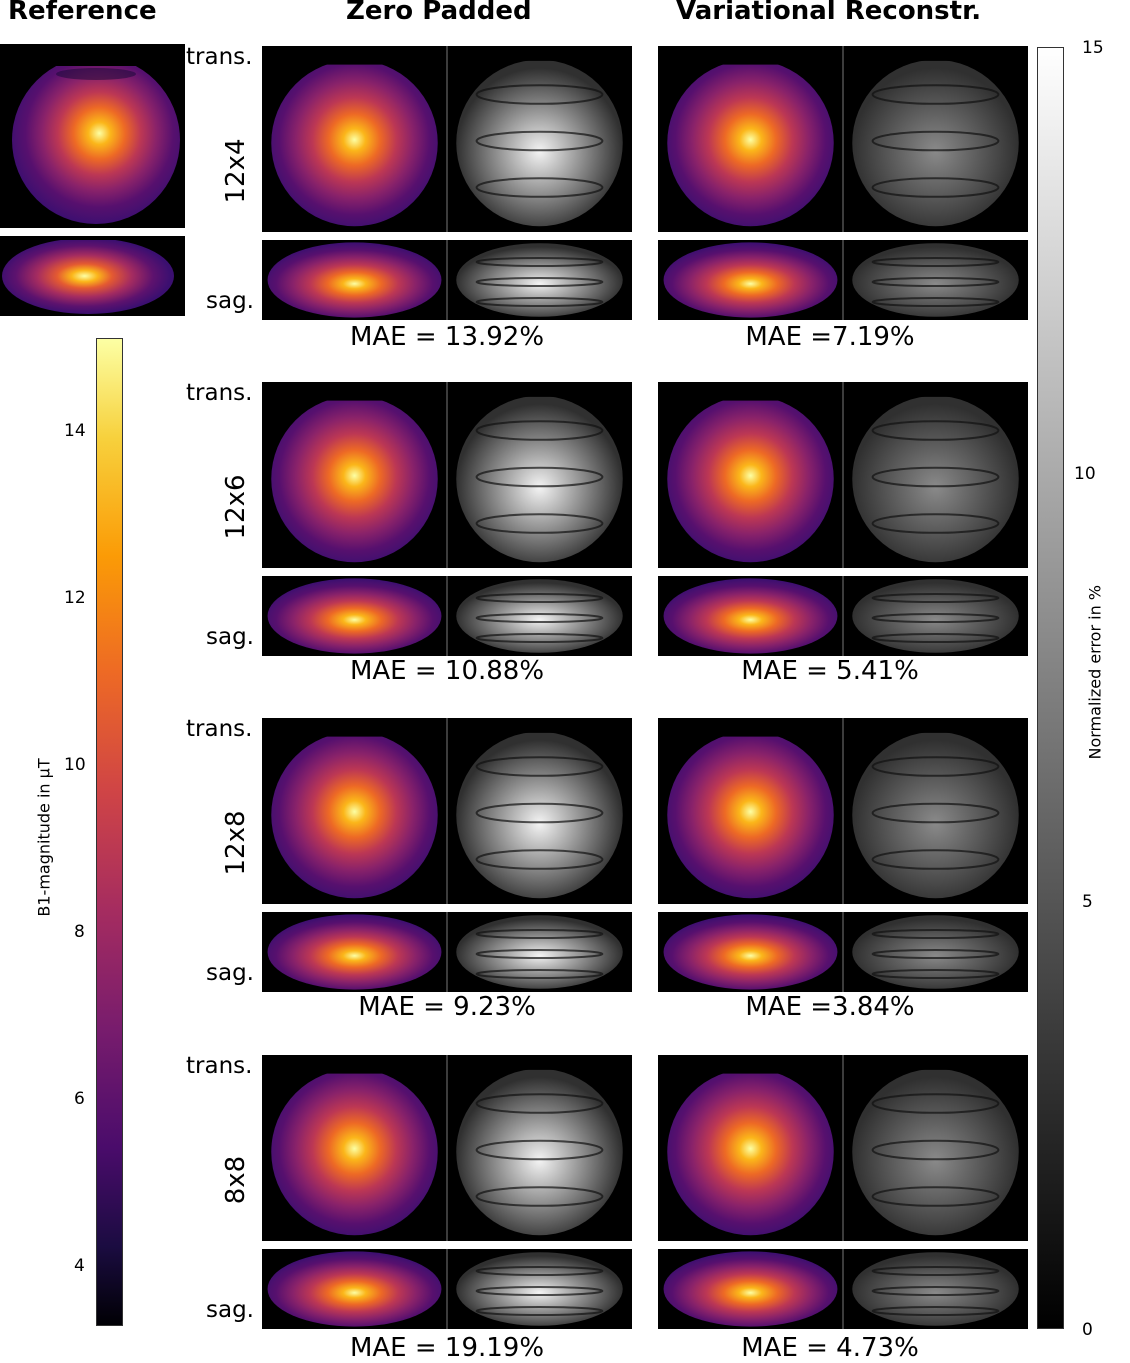  I want to click on b1-tick-12: 12, so click(75, 598).